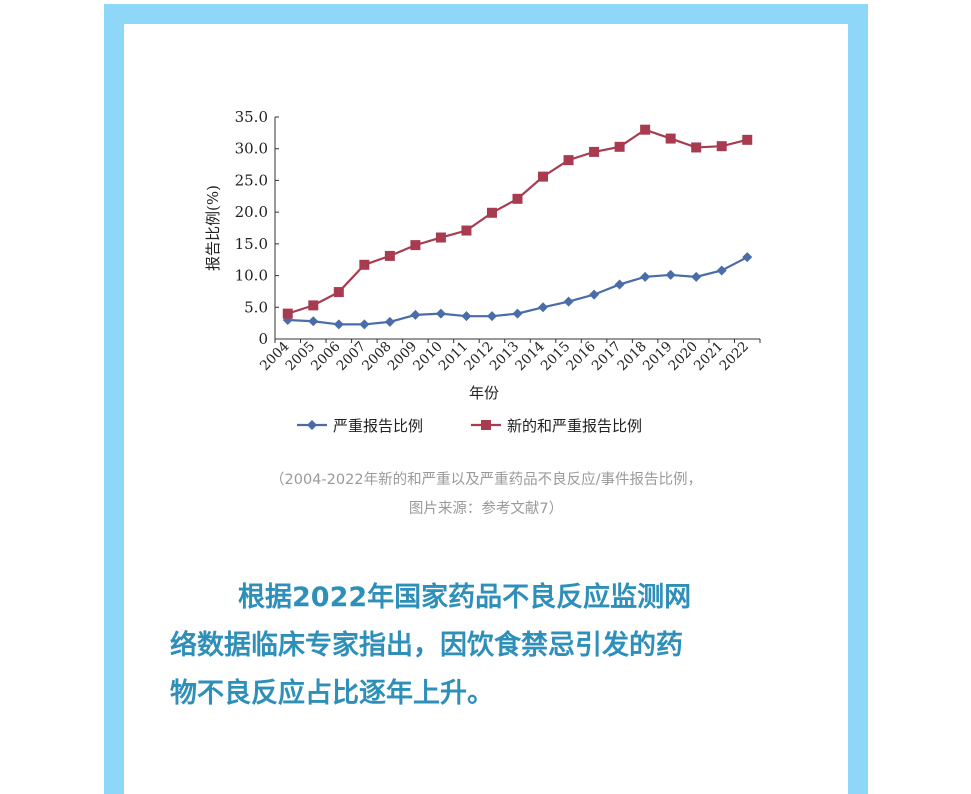 Image resolution: width=971 pixels, height=794 pixels. I want to click on paragraph-line-3: 物不良反应占比逐年上升。, so click(332, 693).